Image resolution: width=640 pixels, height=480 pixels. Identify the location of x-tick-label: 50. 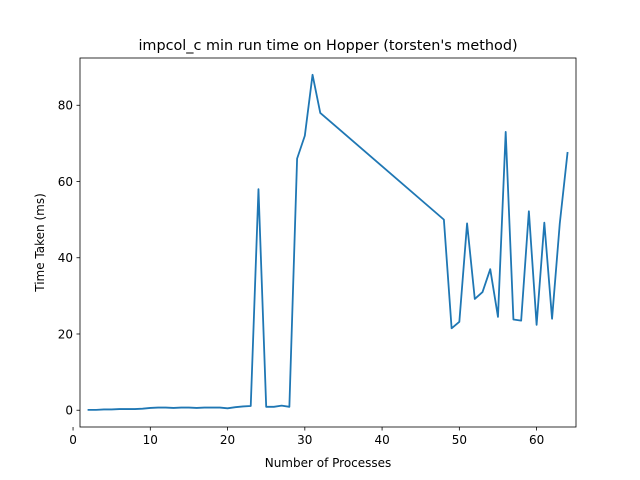
(459, 440).